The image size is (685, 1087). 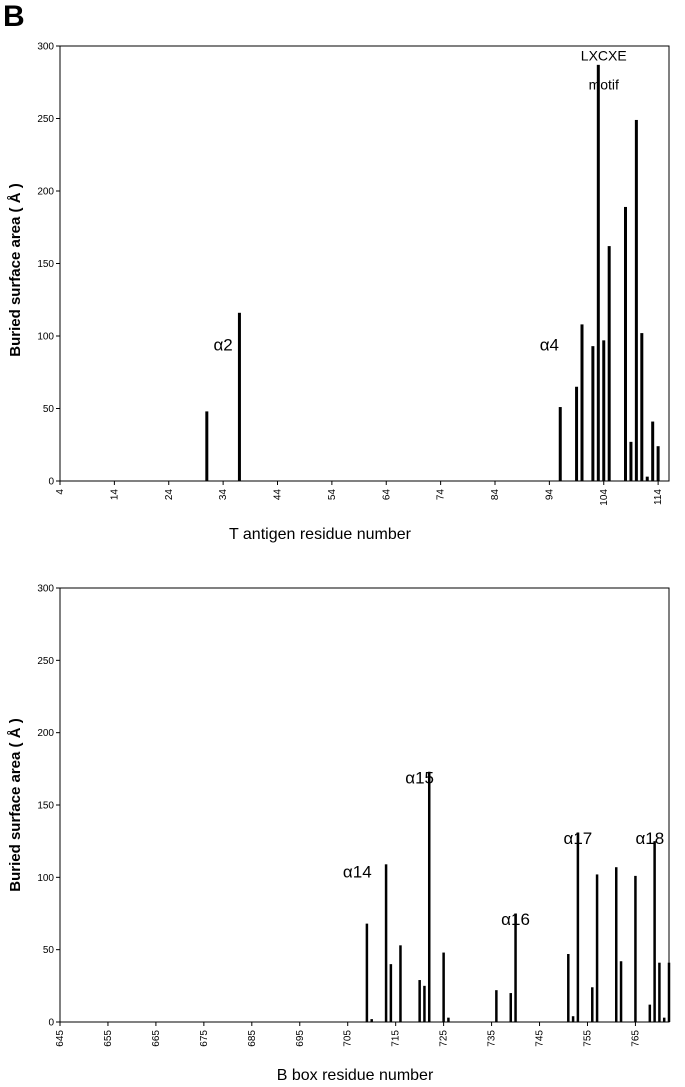 What do you see at coordinates (332, 495) in the screenshot?
I see `x-tick-label: 54` at bounding box center [332, 495].